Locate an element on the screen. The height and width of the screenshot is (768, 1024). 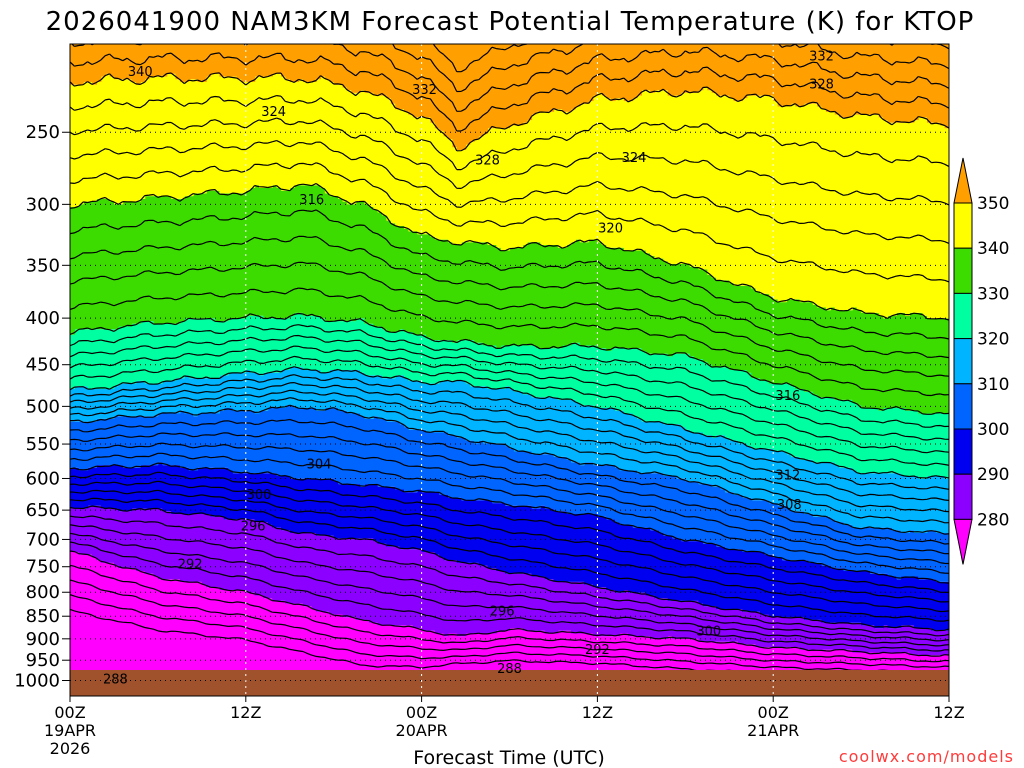
contour-label: 332 is located at coordinates (821, 57).